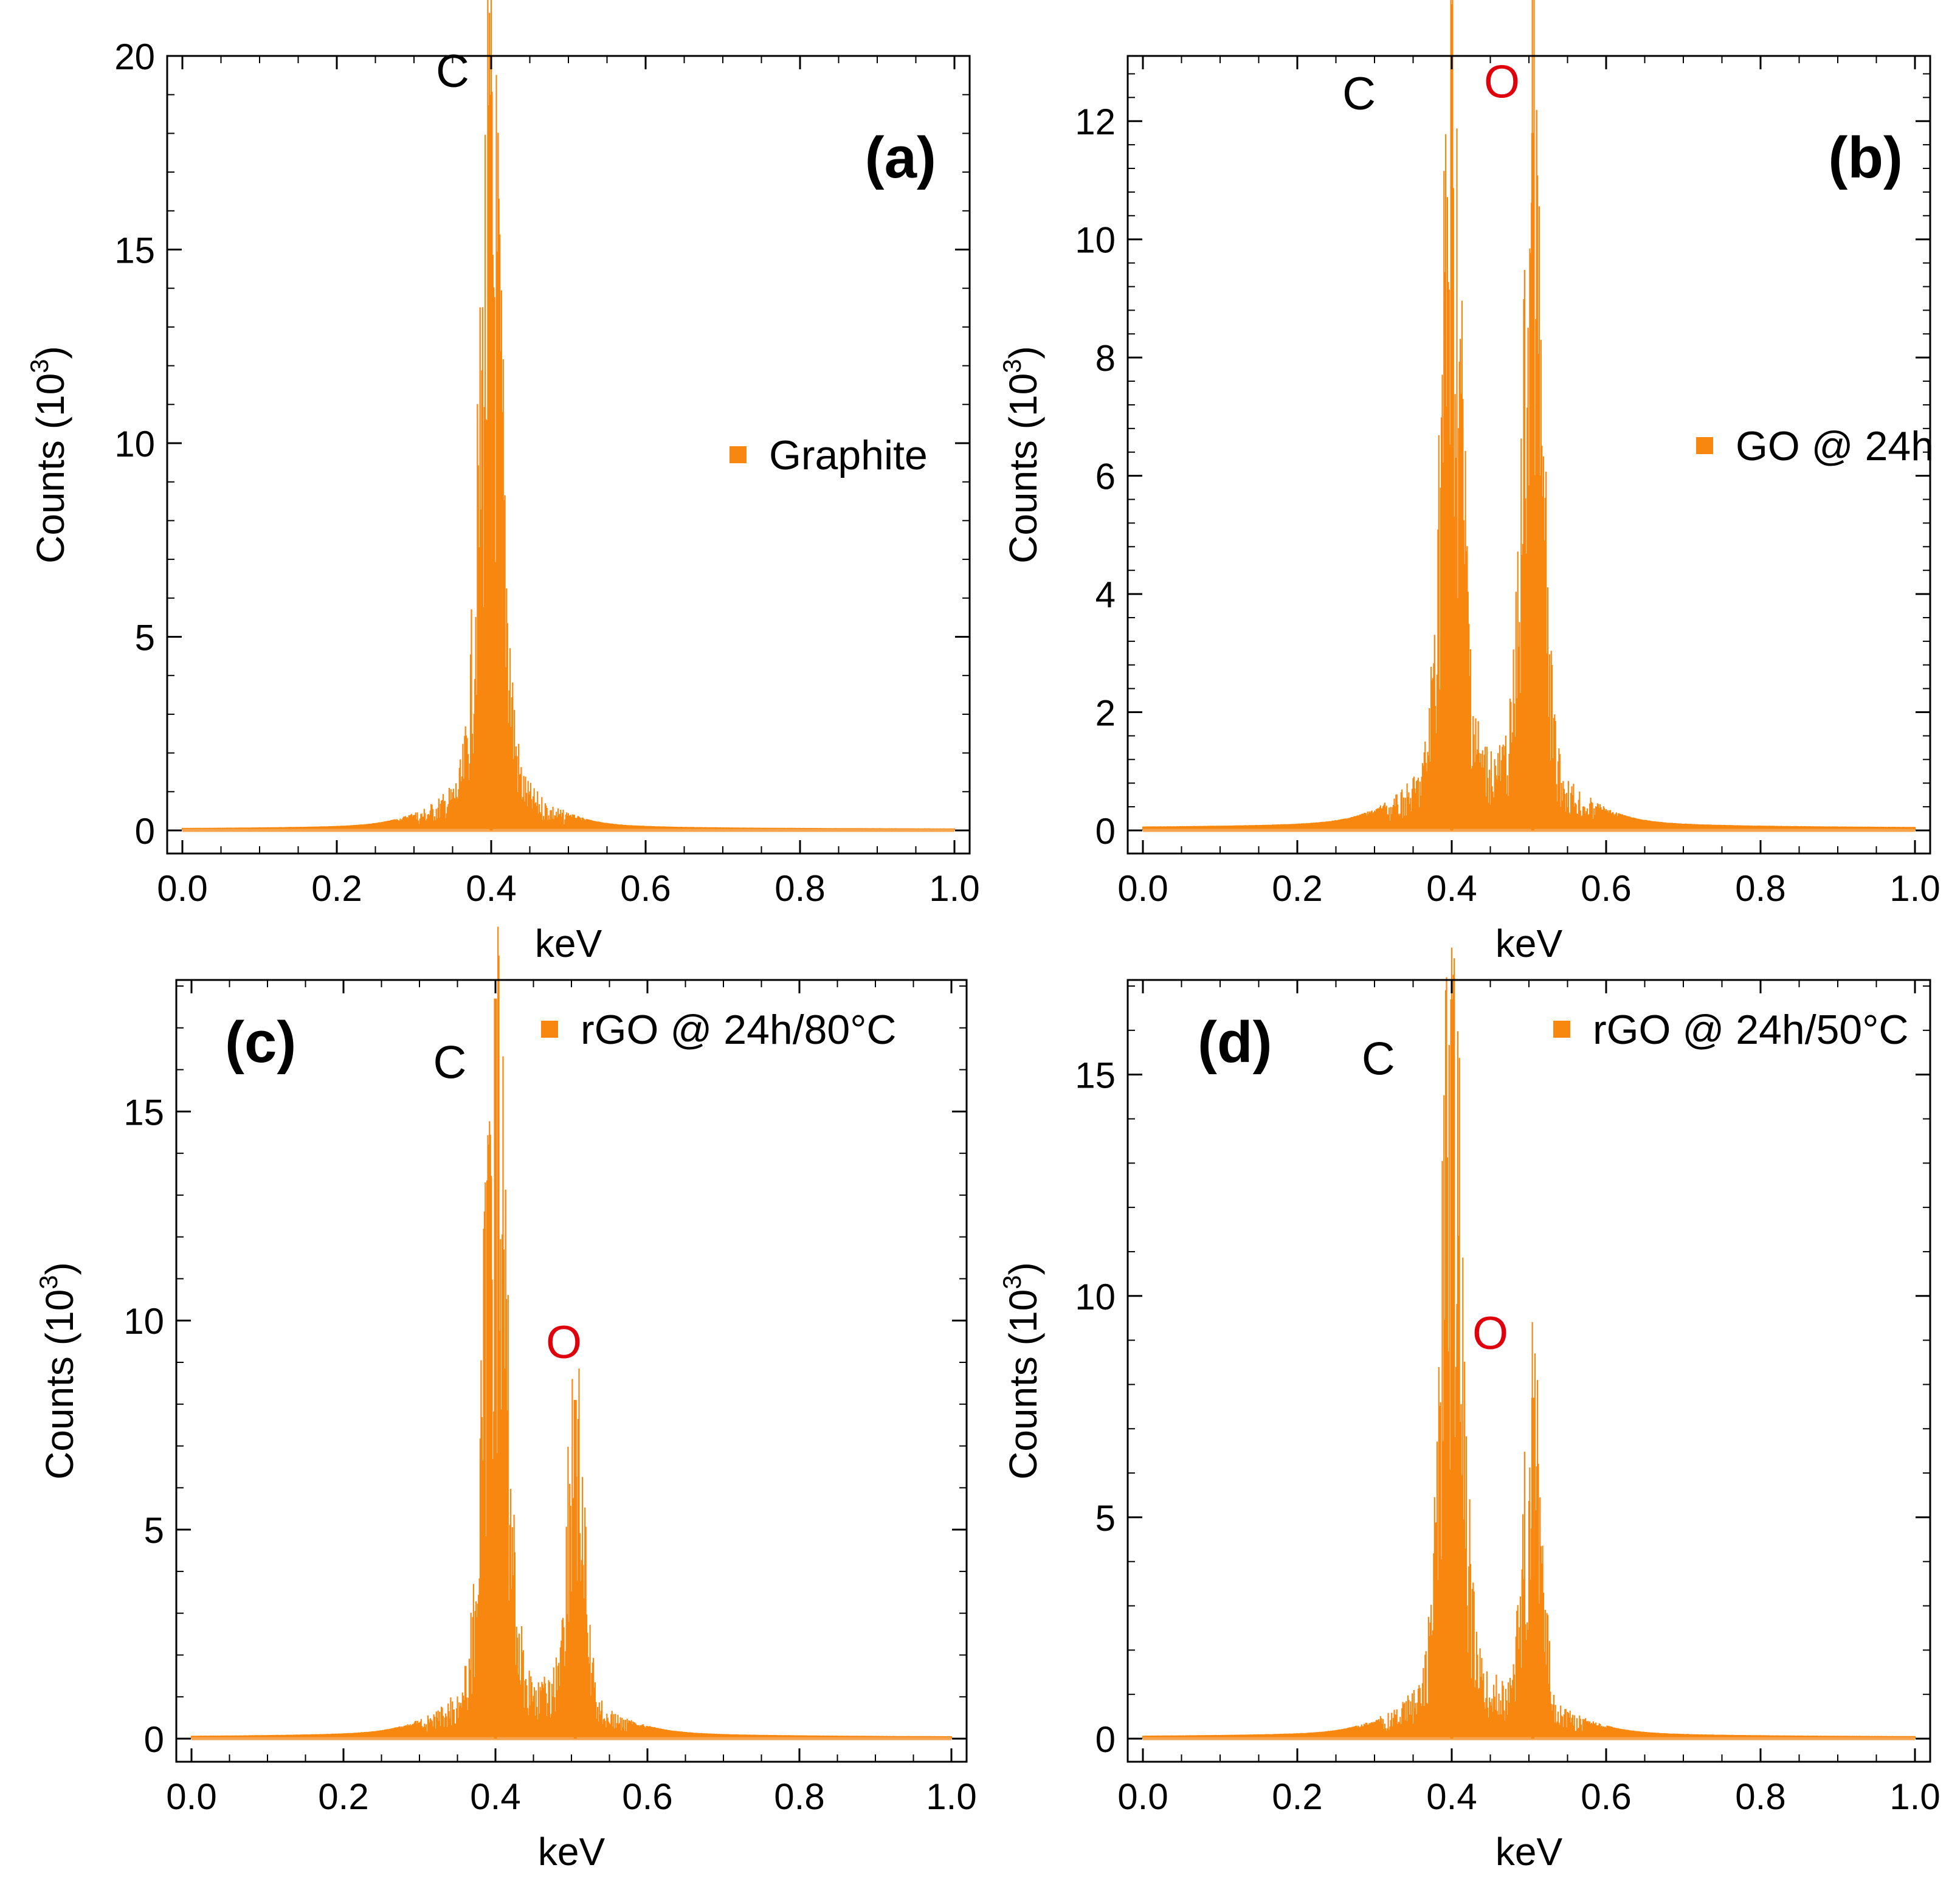 This screenshot has width=1949, height=1904. I want to click on legend: Graphite, so click(829, 455).